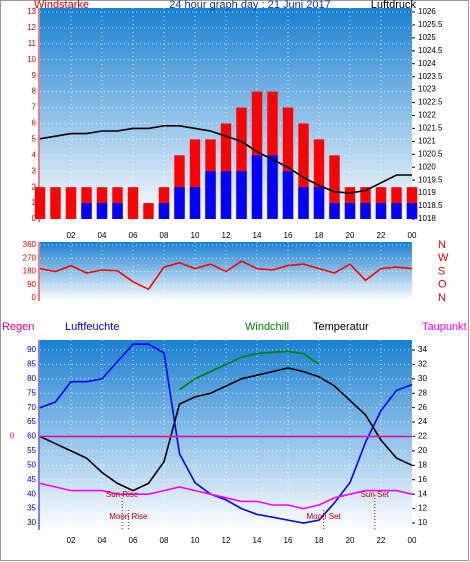  I want to click on x-tick-label: 06, so click(133, 540).